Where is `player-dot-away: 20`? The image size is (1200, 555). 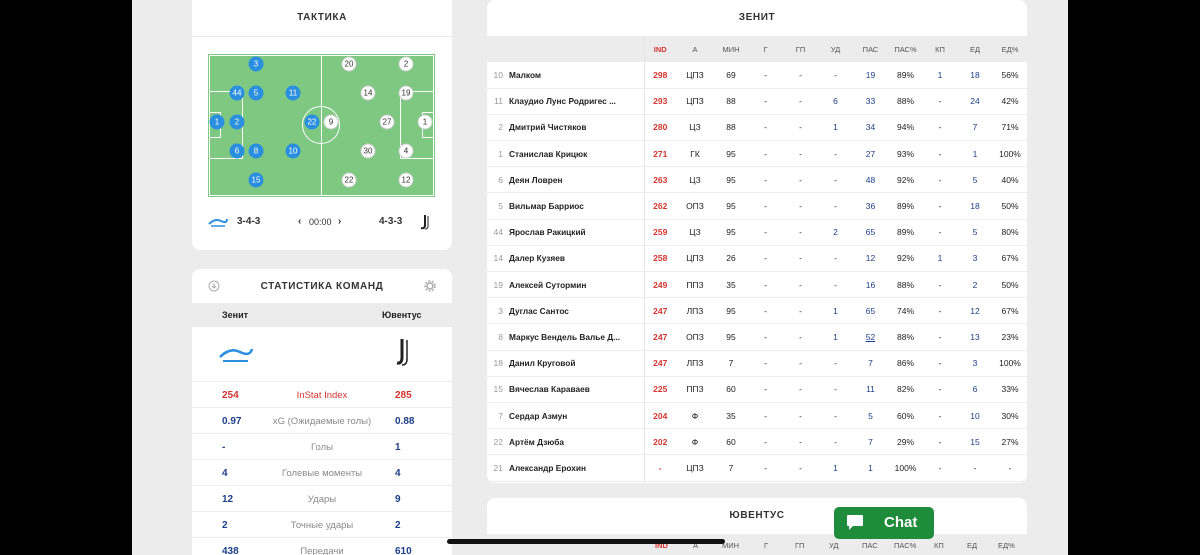 player-dot-away: 20 is located at coordinates (349, 64).